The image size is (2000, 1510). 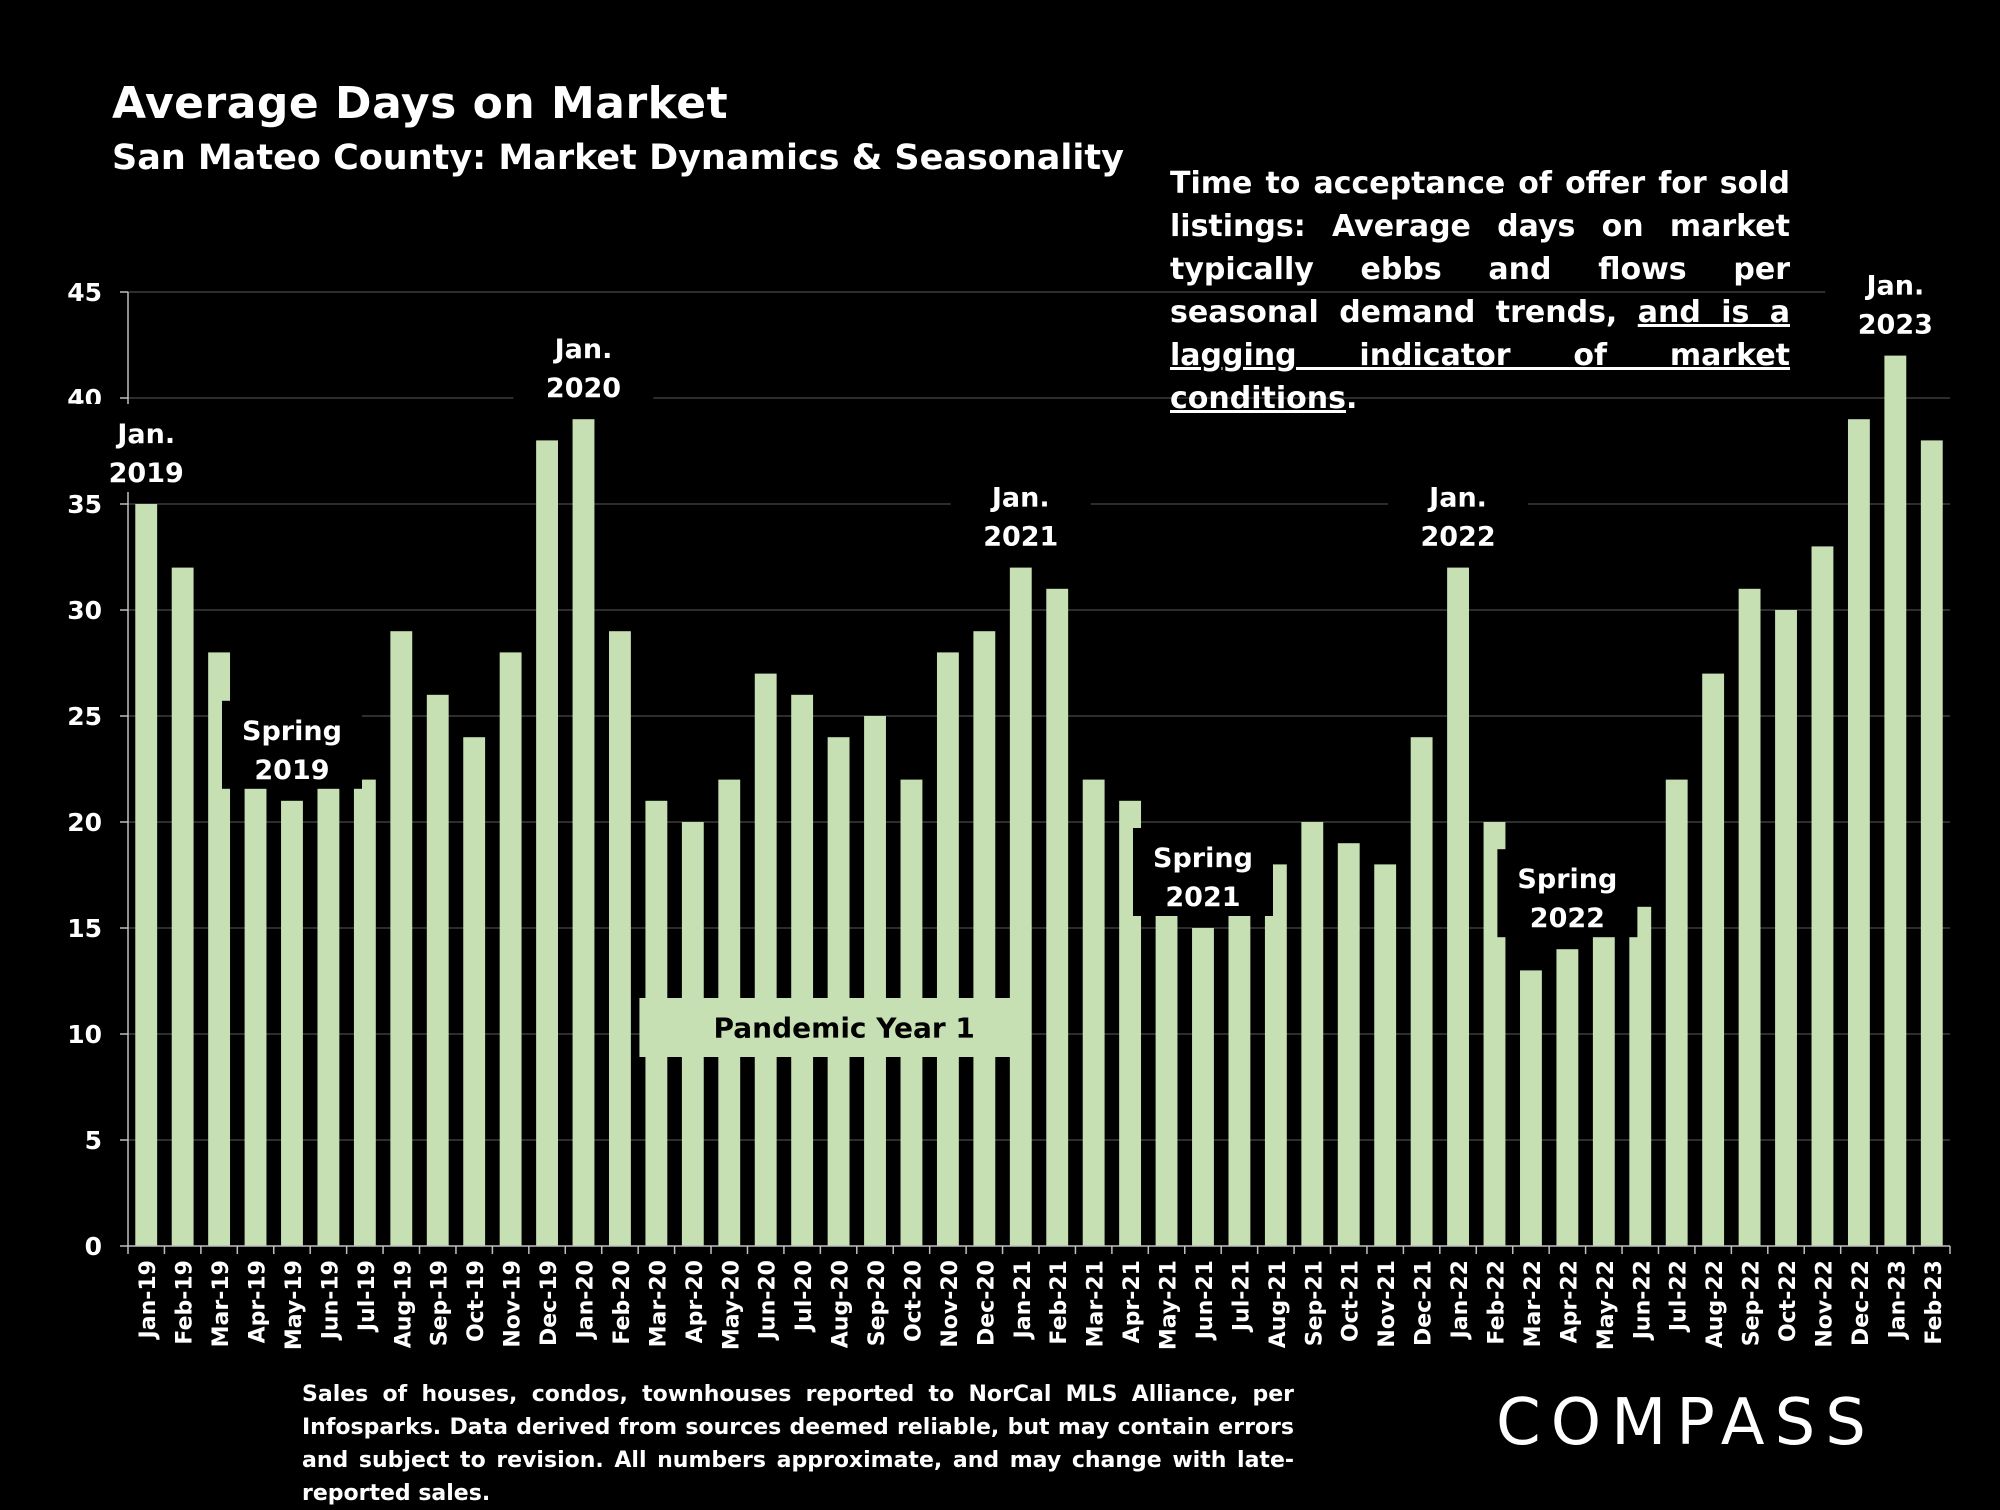 I want to click on x-tick-label: Jul-19, so click(x=367, y=1296).